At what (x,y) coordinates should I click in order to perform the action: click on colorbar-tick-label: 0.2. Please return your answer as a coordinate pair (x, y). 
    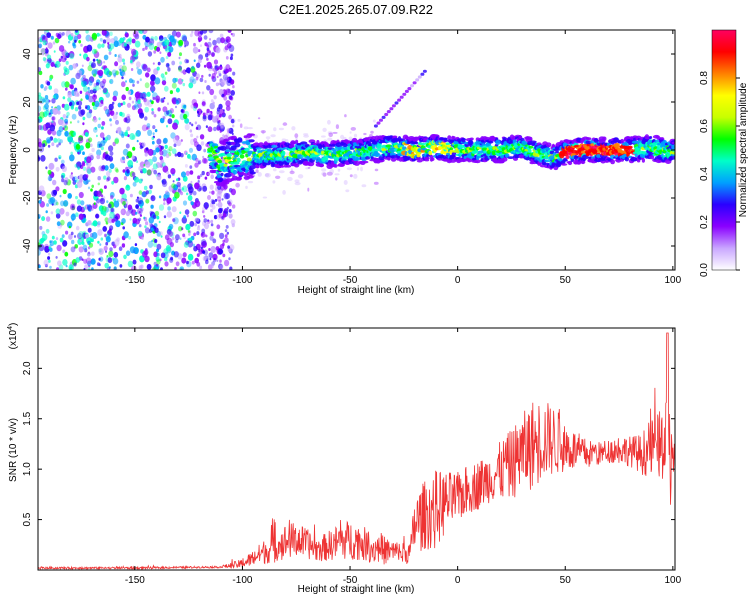
    Looking at the image, I should click on (704, 222).